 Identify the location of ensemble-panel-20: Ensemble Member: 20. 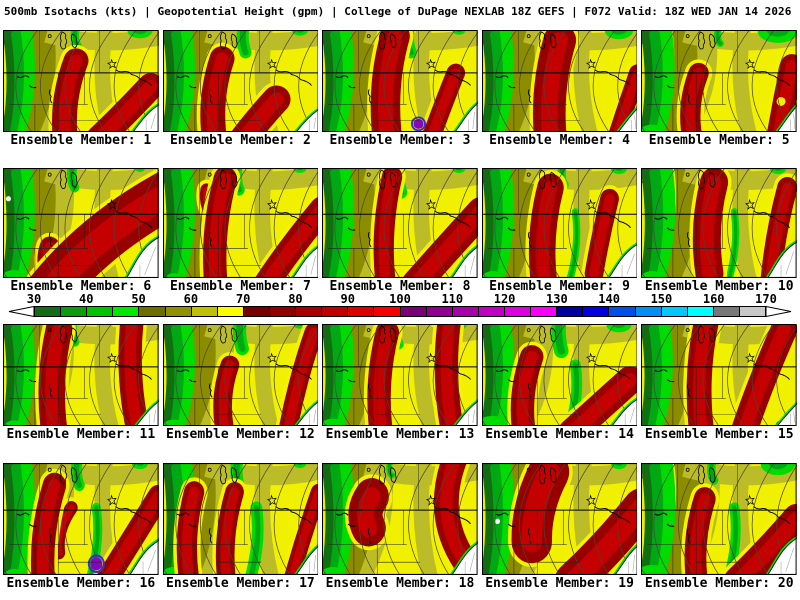
(719, 527).